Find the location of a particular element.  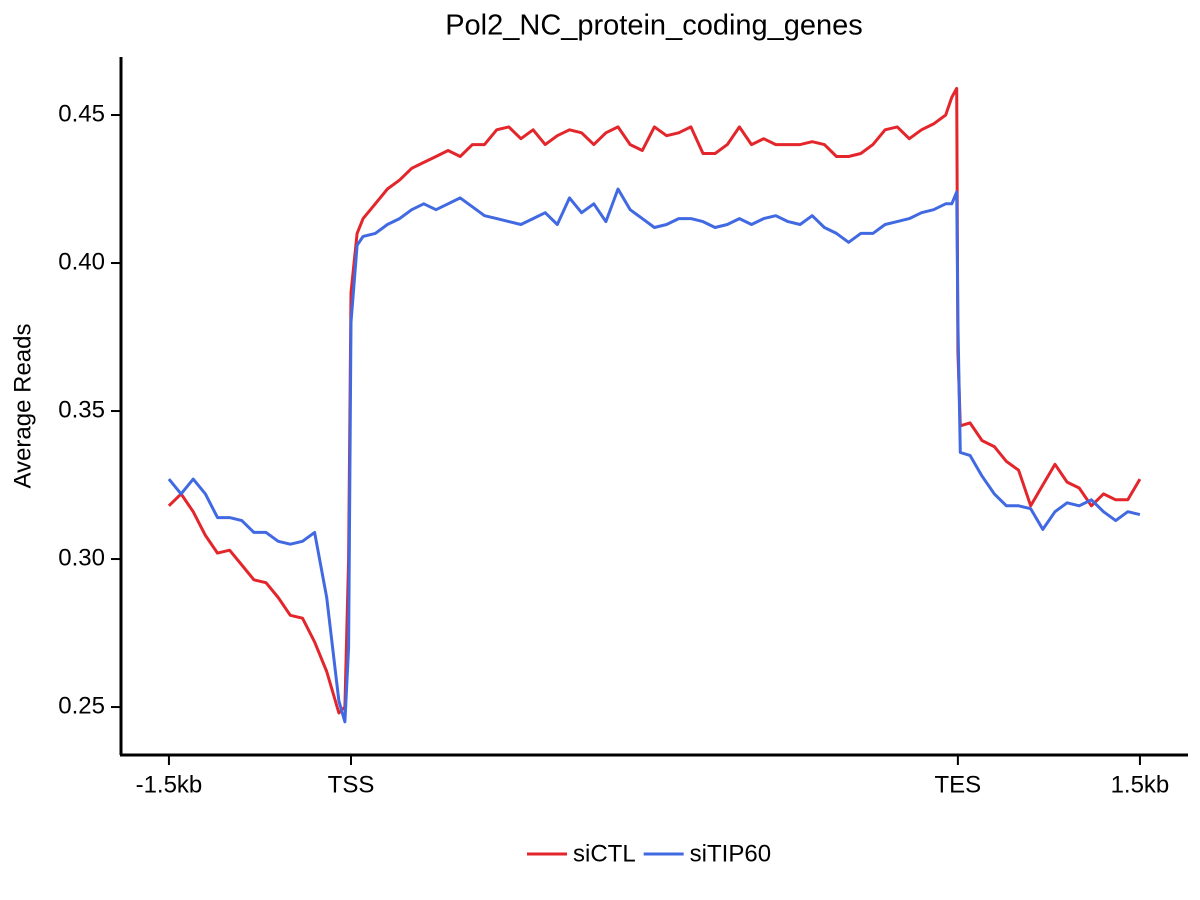

y-tick-label: 0.35 is located at coordinates (81, 409).